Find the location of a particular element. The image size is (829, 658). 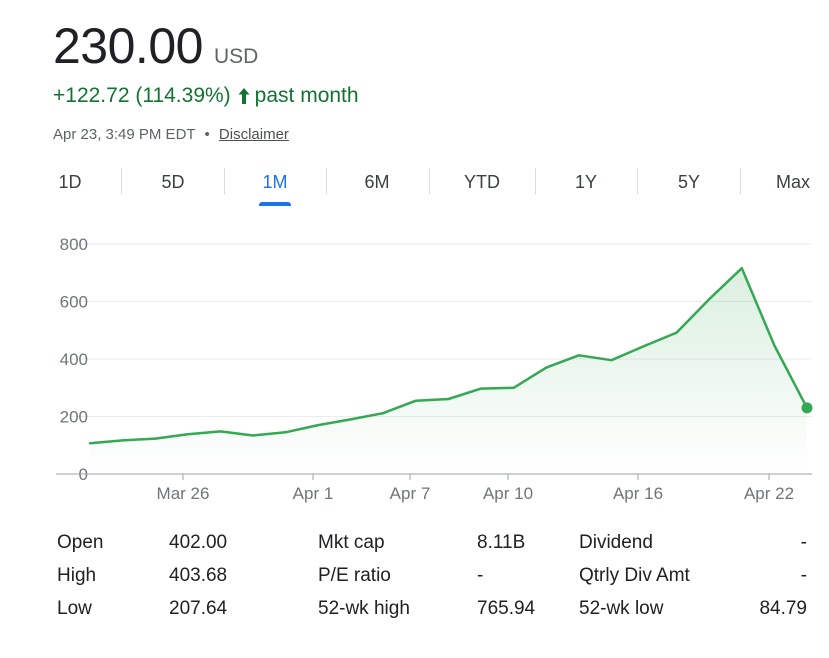

tab-1m: 1M is located at coordinates (275, 184).